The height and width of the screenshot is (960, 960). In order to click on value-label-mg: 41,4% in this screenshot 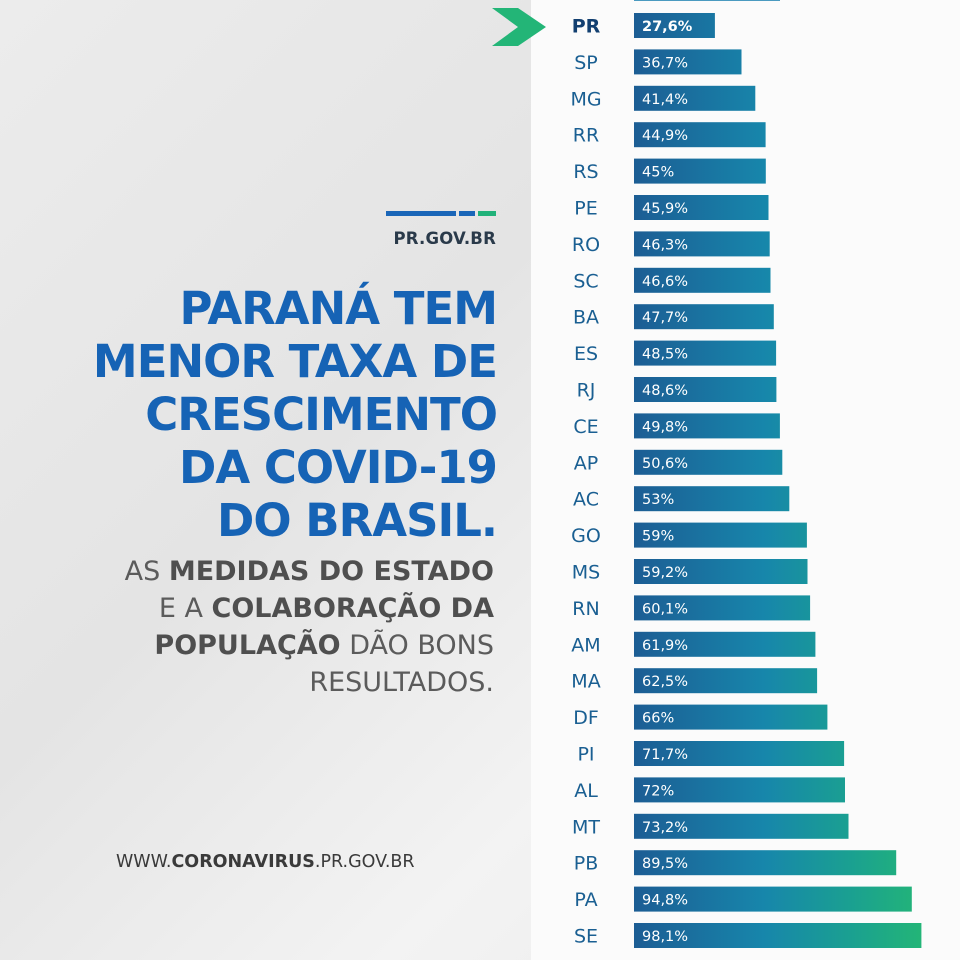, I will do `click(665, 100)`.